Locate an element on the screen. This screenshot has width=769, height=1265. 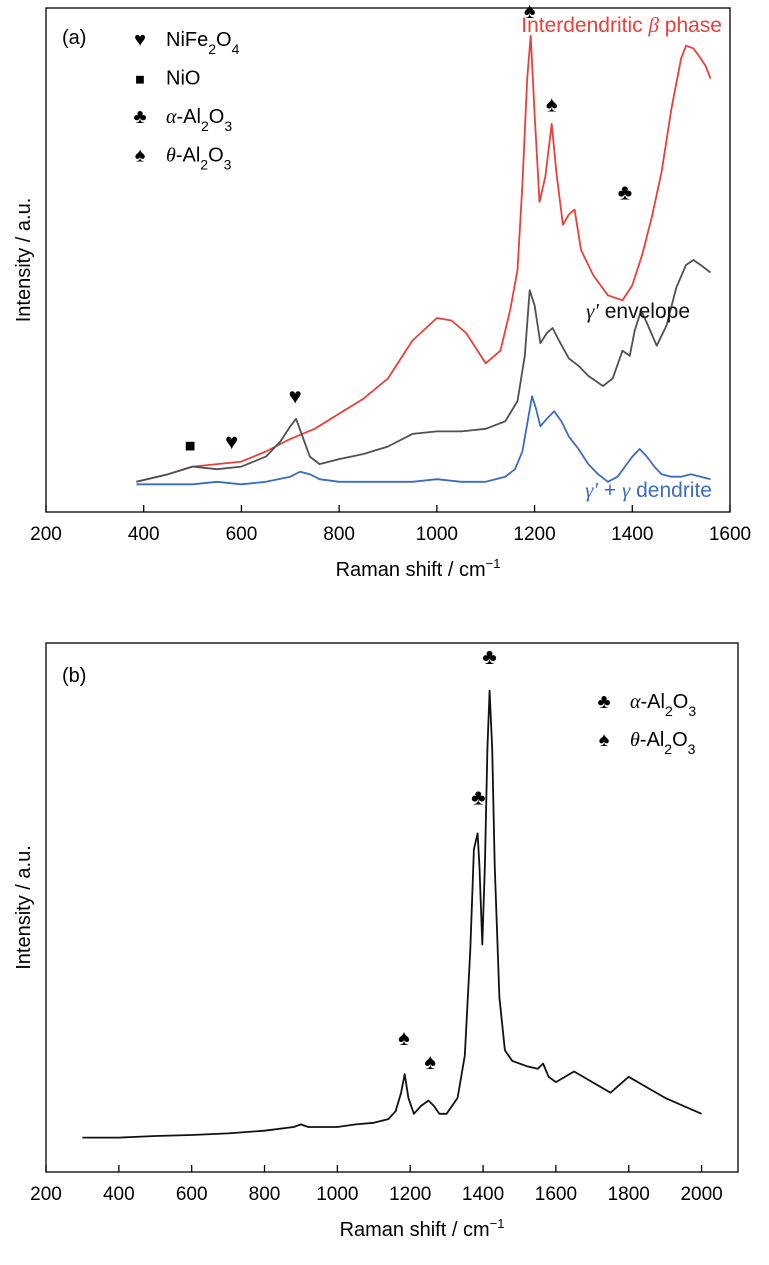
nife2o4-marker-580: ♥ is located at coordinates (231, 441).